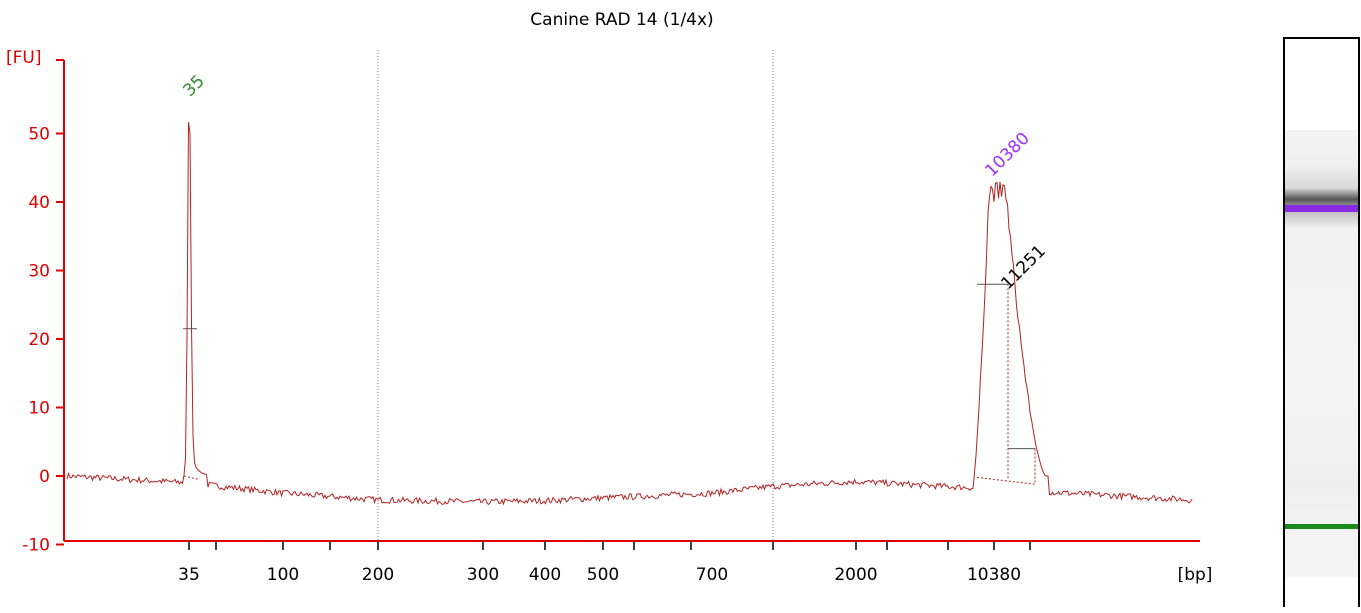 This screenshot has height=613, width=1361. What do you see at coordinates (378, 575) in the screenshot?
I see `x-tick-label: 200` at bounding box center [378, 575].